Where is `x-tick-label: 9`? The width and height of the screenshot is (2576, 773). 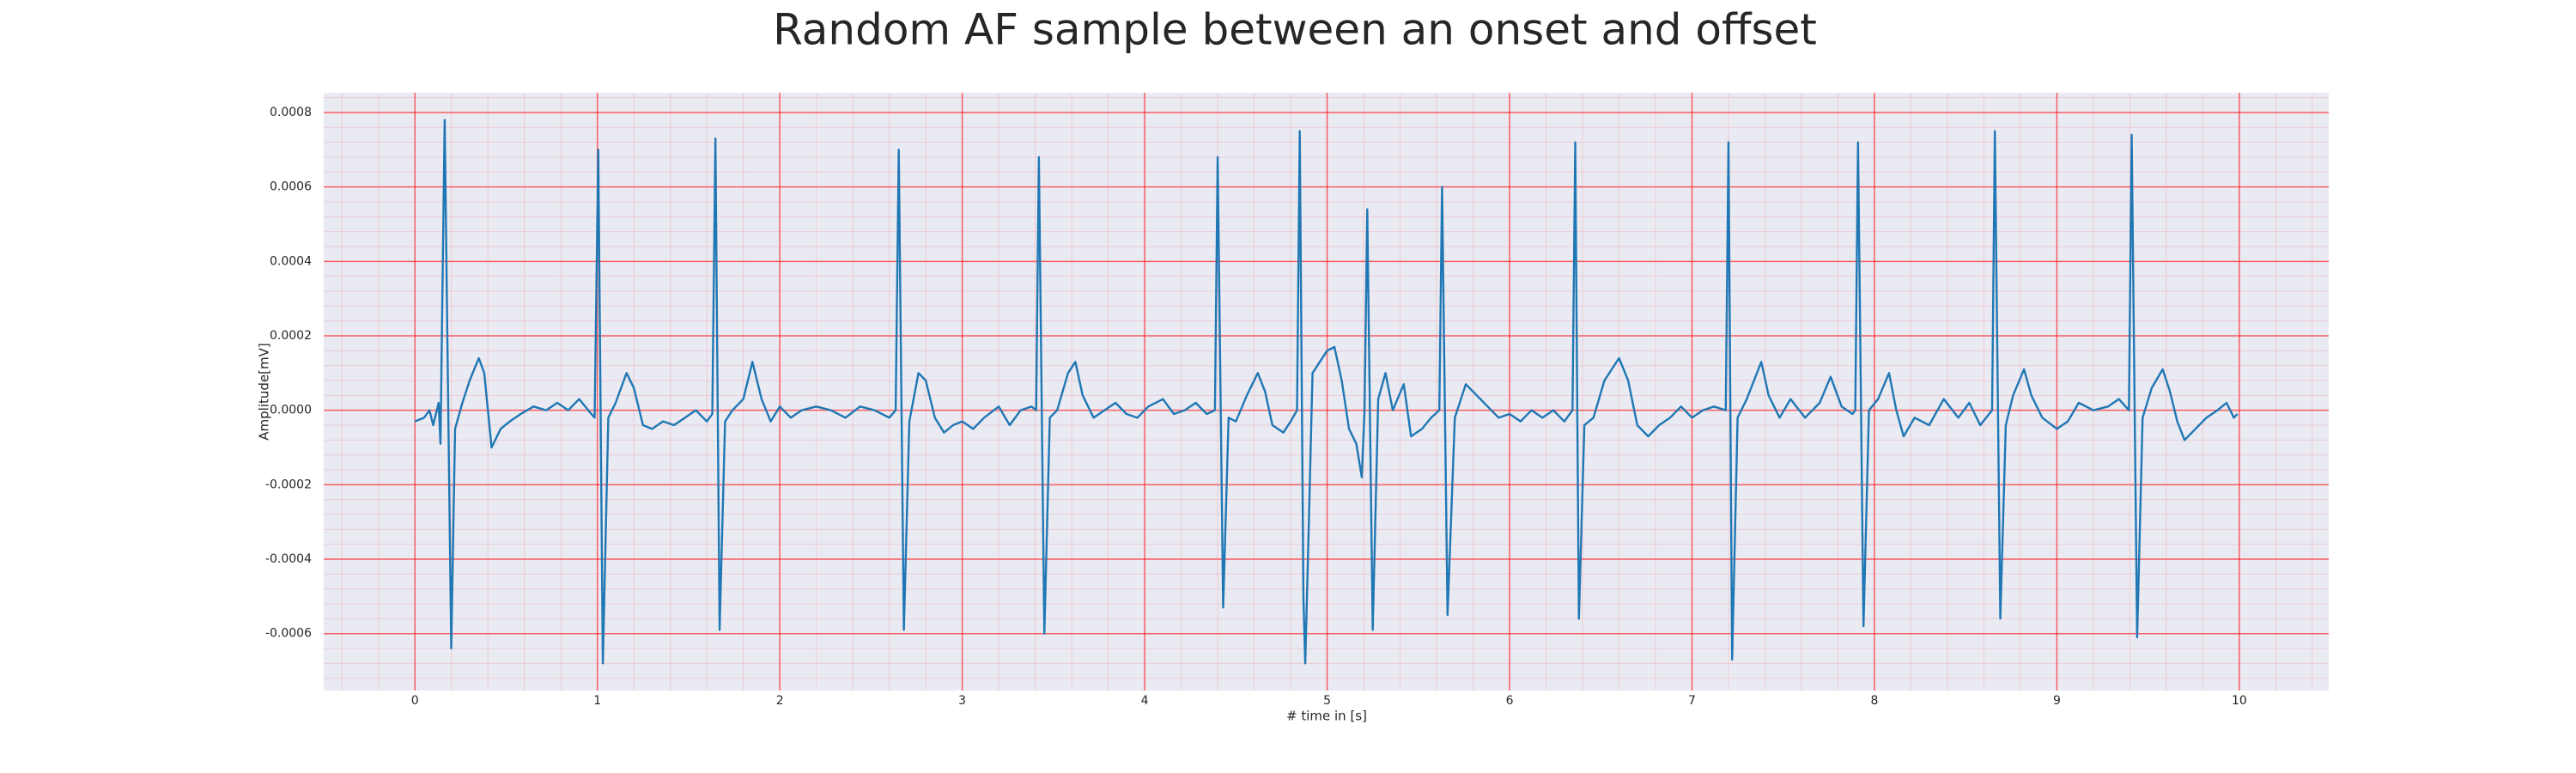
x-tick-label: 9 is located at coordinates (2057, 701).